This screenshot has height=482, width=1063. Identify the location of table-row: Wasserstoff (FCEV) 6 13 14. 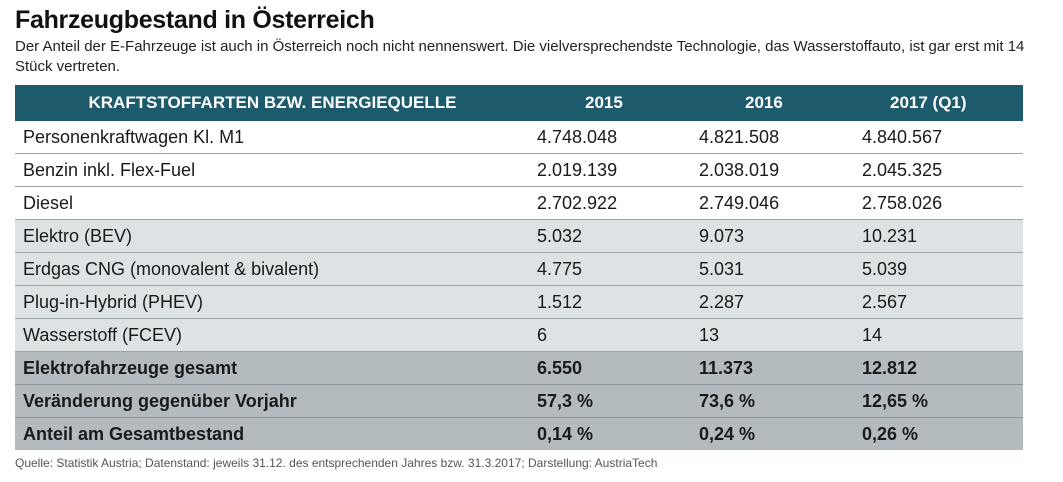
(519, 335).